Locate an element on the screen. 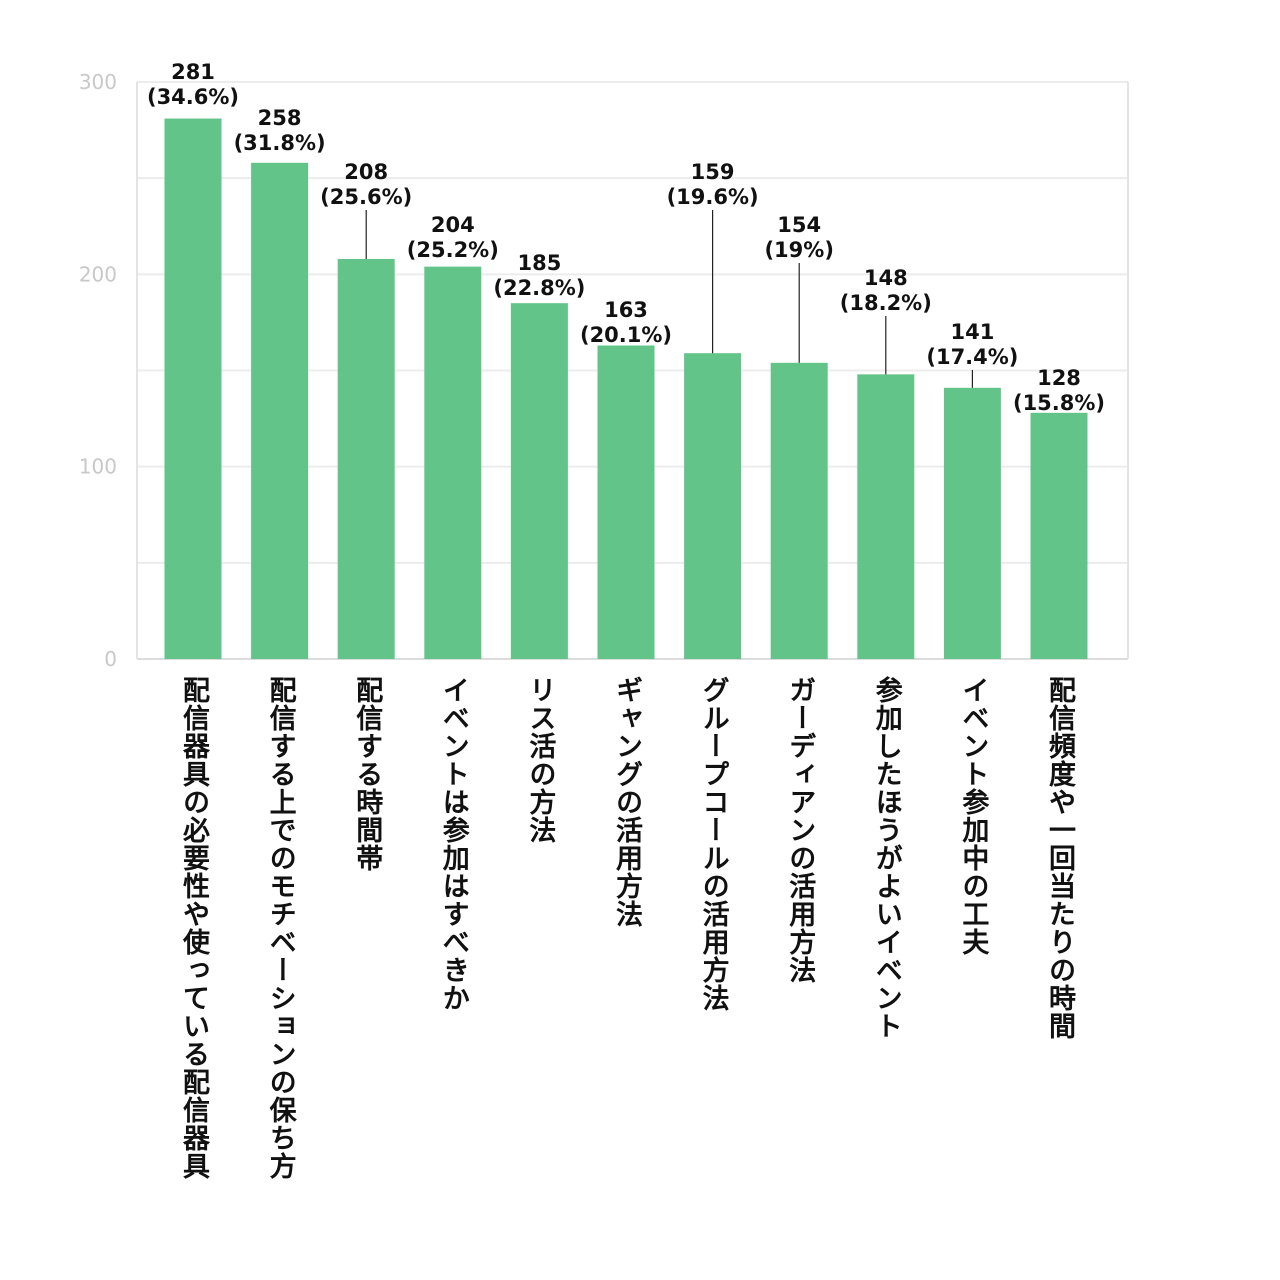 This screenshot has height=1280, width=1280. percent-label: (17.4%) is located at coordinates (972, 357).